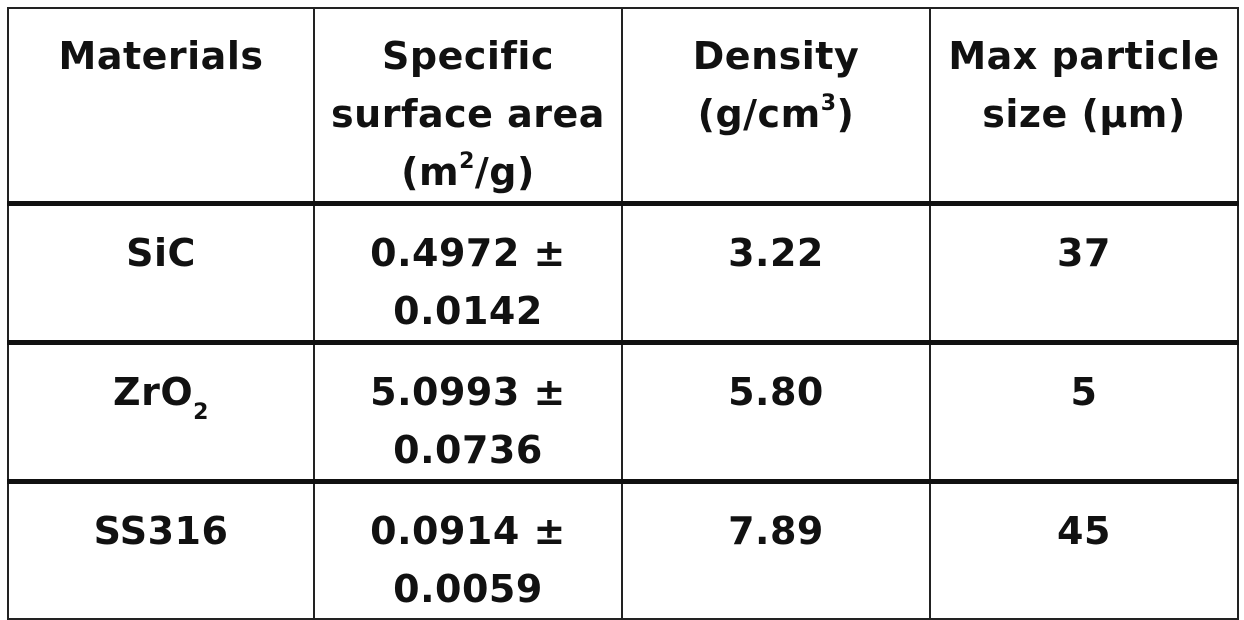  I want to click on header-ssa-line2: surface area, so click(468, 114).